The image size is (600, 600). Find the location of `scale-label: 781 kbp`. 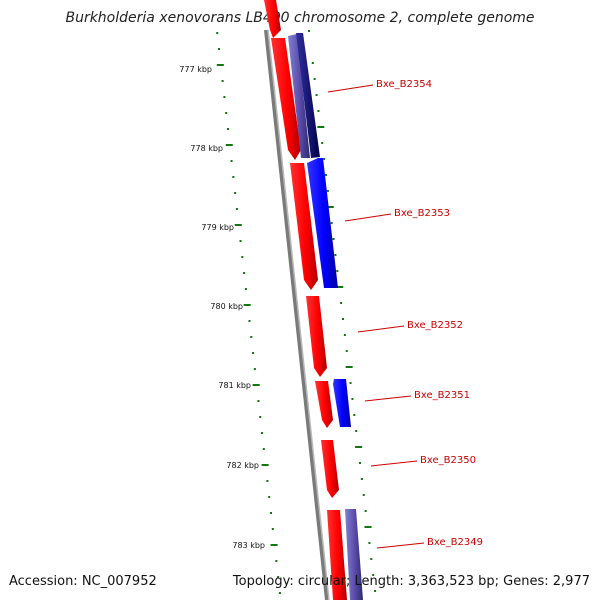

scale-label: 781 kbp is located at coordinates (234, 385).